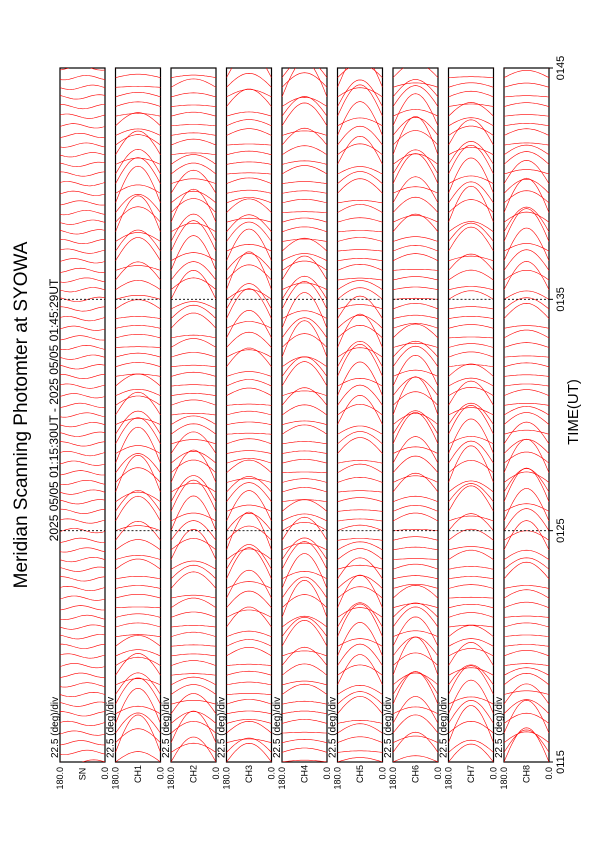 Image resolution: width=595 pixels, height=842 pixels. Describe the element at coordinates (166, 727) in the screenshot. I see `scale-label: 22.5 (deg)/div` at that location.